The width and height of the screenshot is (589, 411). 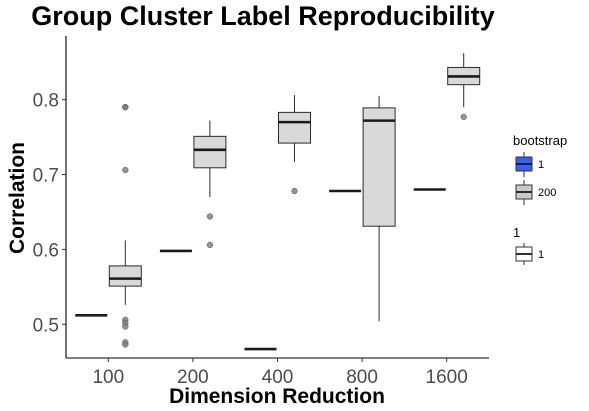 I want to click on legend-1: 1 1, so click(x=528, y=245).